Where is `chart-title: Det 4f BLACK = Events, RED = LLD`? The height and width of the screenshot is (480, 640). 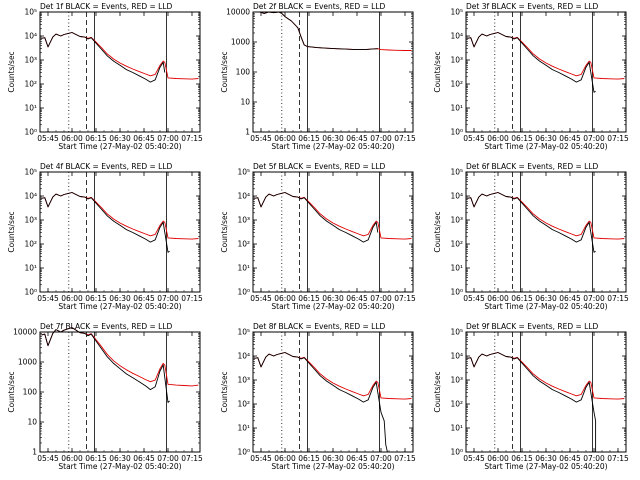 chart-title: Det 4f BLACK = Events, RED = LLD is located at coordinates (106, 166).